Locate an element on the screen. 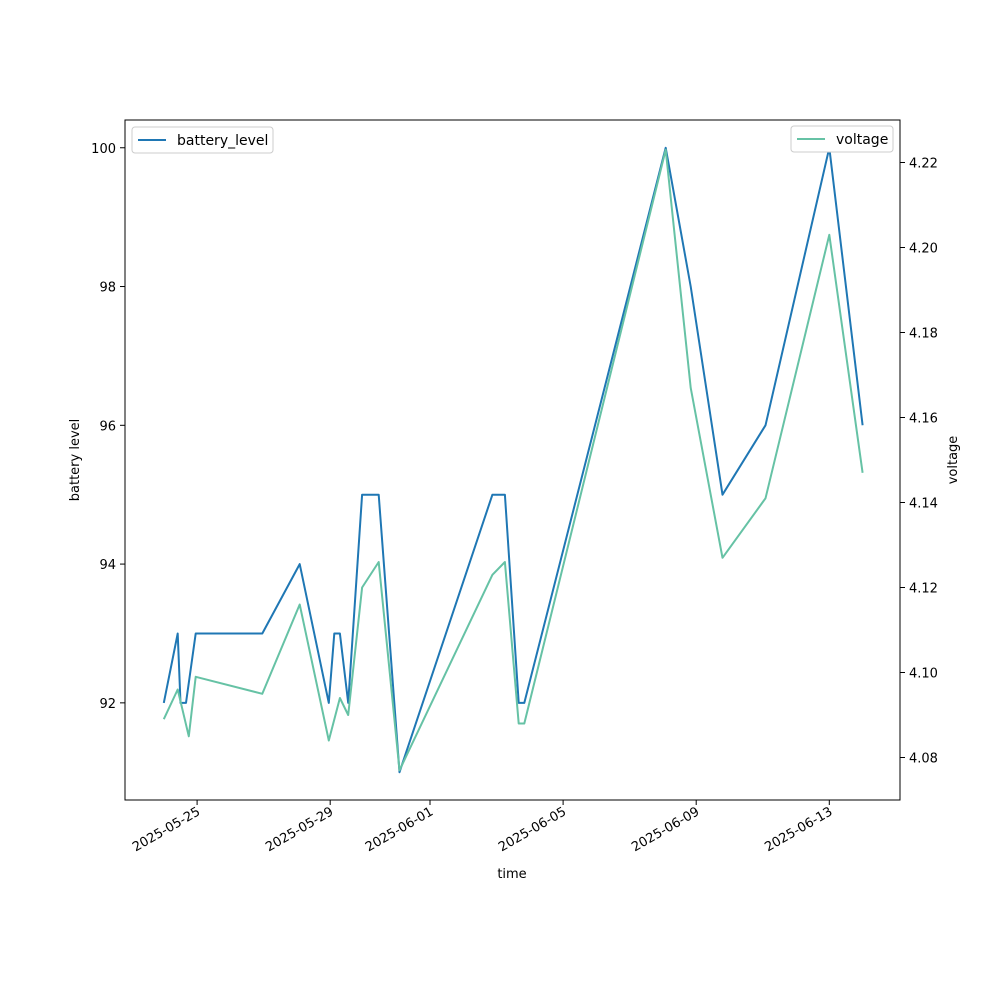  legend-label-voltage: voltage is located at coordinates (862, 140).